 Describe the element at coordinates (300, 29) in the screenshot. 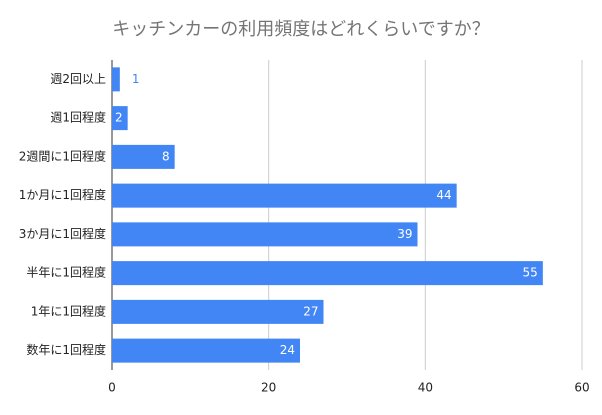

I see `chart-title: キッチンカーの利用頻度はどれくらいですか？` at that location.